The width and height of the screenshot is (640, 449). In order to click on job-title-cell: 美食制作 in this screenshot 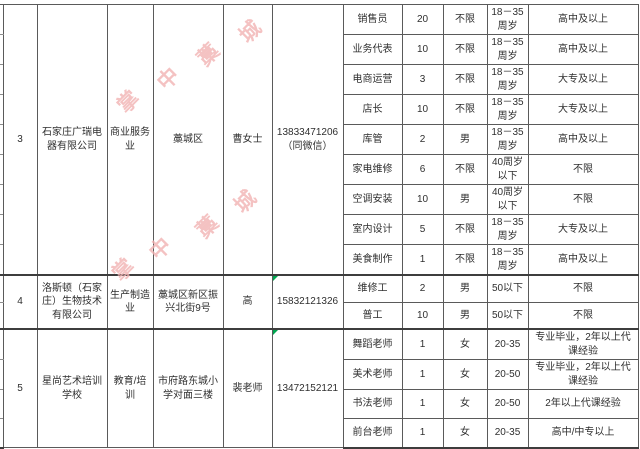, I will do `click(372, 260)`.